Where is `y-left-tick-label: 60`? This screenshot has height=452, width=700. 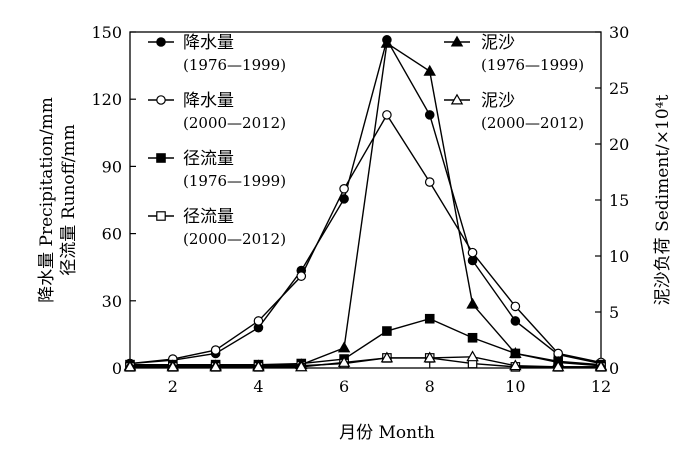 y-left-tick-label: 60 is located at coordinates (112, 234).